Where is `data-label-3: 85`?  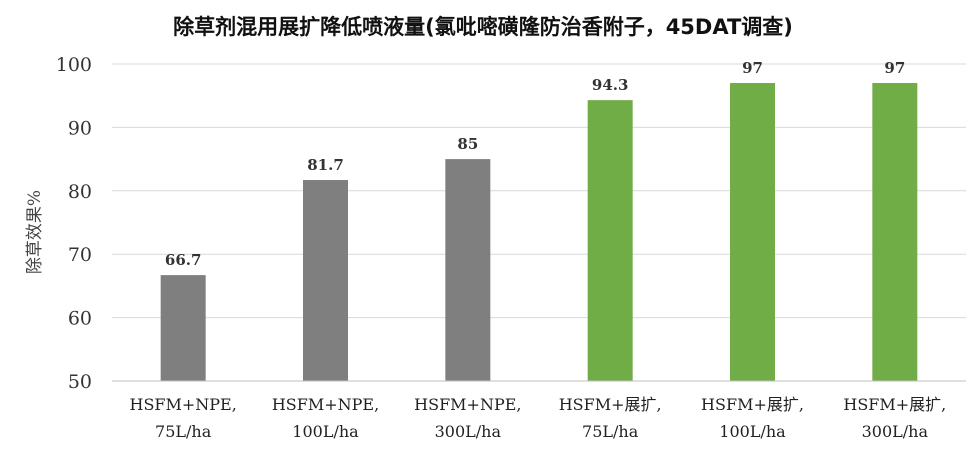 data-label-3: 85 is located at coordinates (467, 144).